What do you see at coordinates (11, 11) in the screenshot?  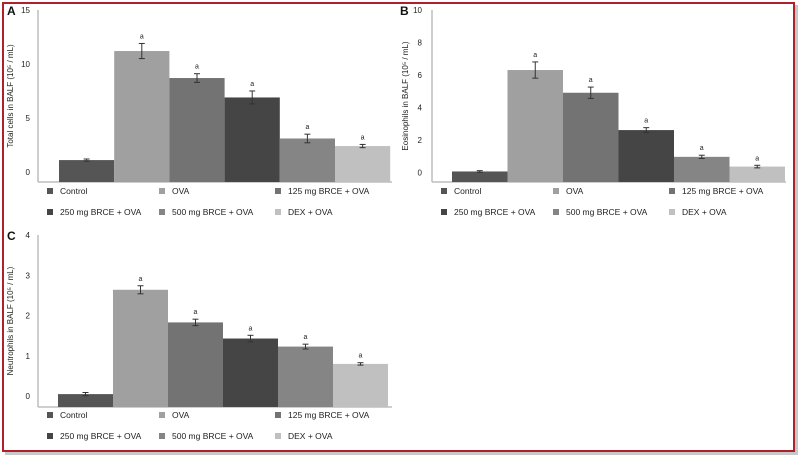 I see `panel-label-a: A` at bounding box center [11, 11].